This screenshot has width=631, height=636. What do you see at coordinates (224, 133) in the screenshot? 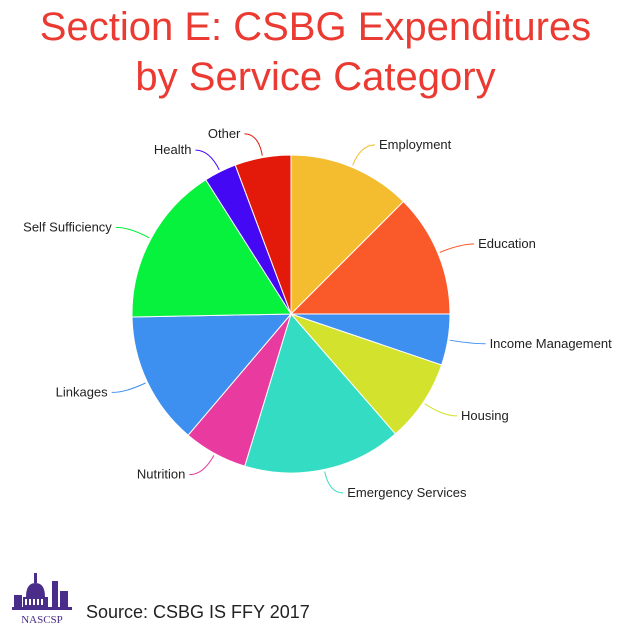
I see `slice-label-other: Other` at bounding box center [224, 133].